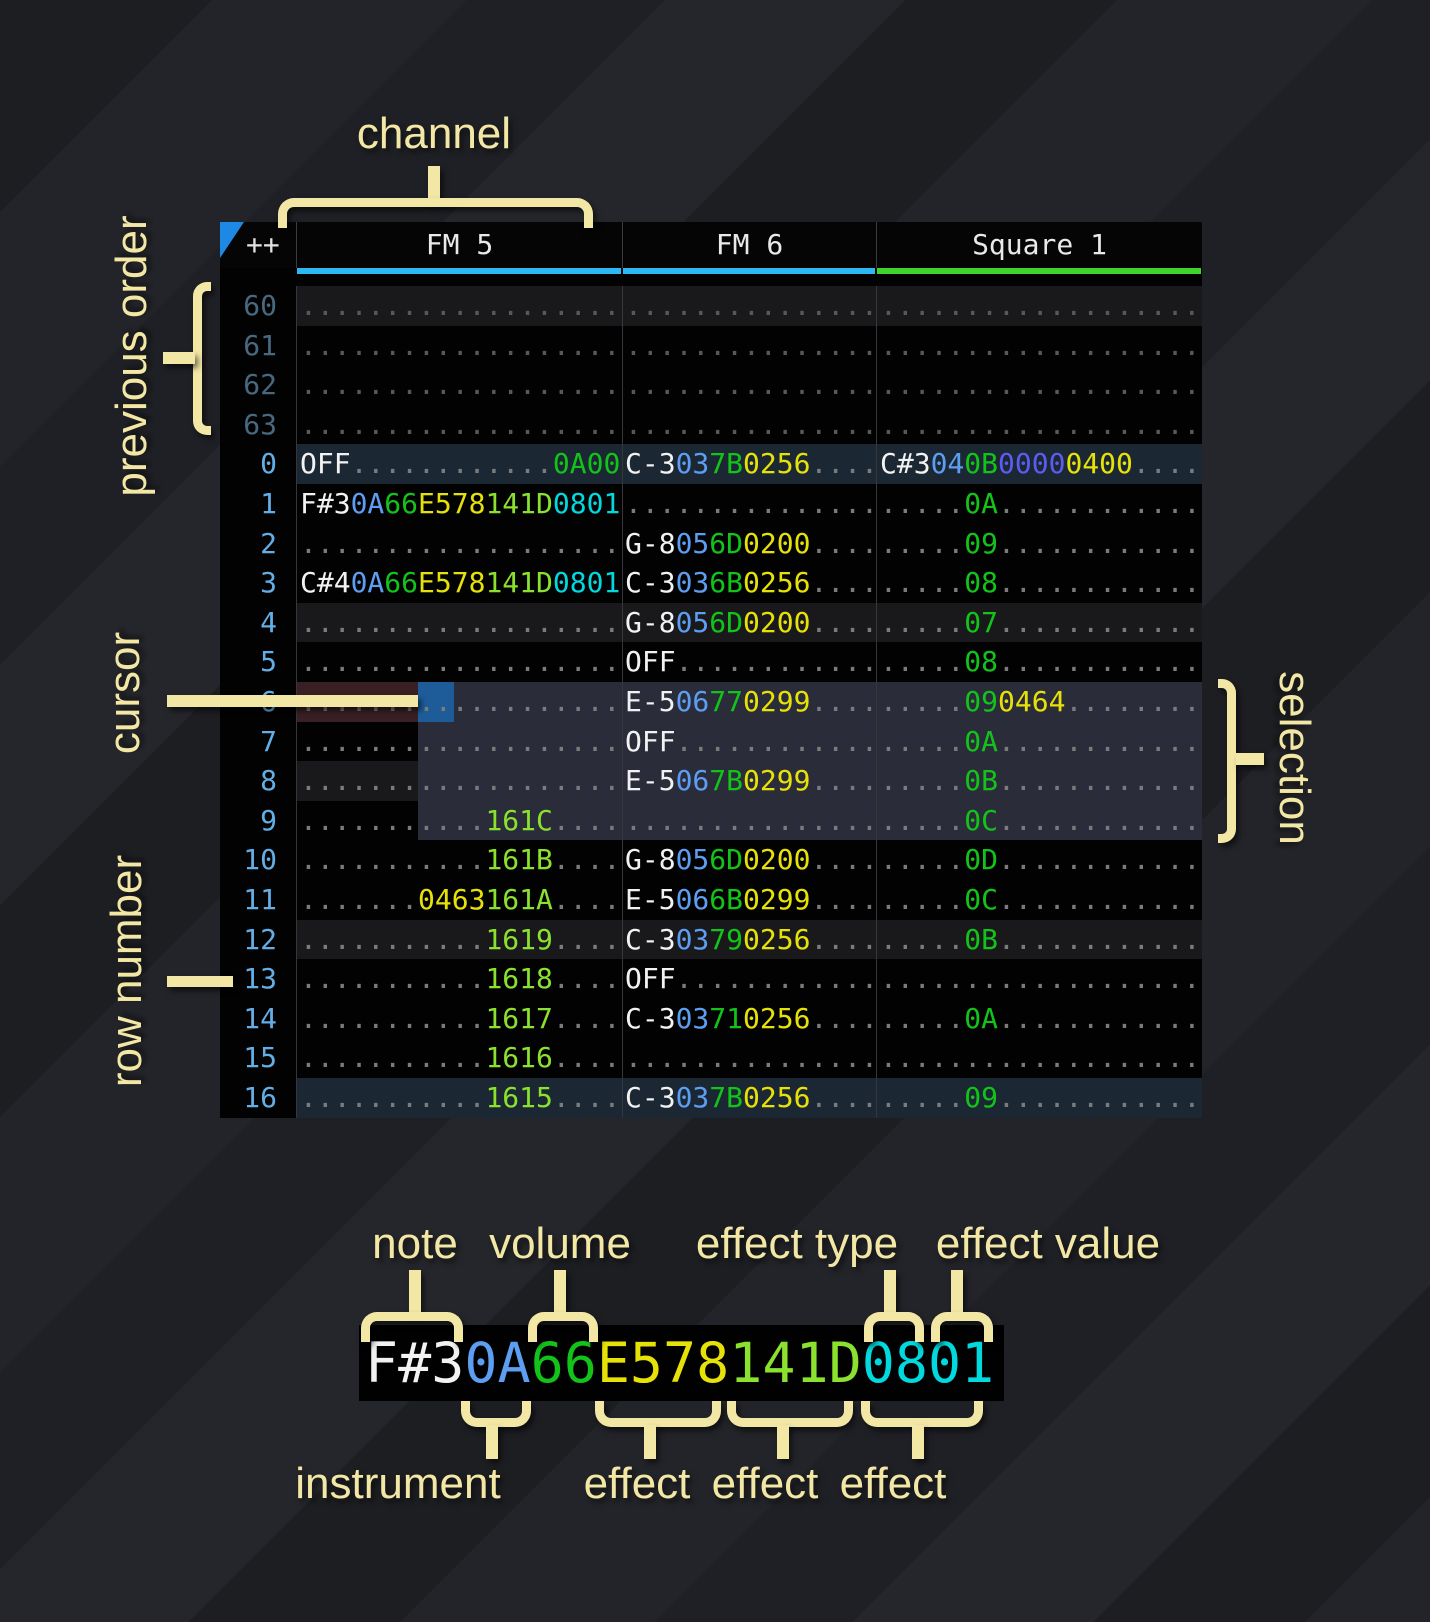 The width and height of the screenshot is (1430, 1622). I want to click on selection-highlight, so click(810, 761).